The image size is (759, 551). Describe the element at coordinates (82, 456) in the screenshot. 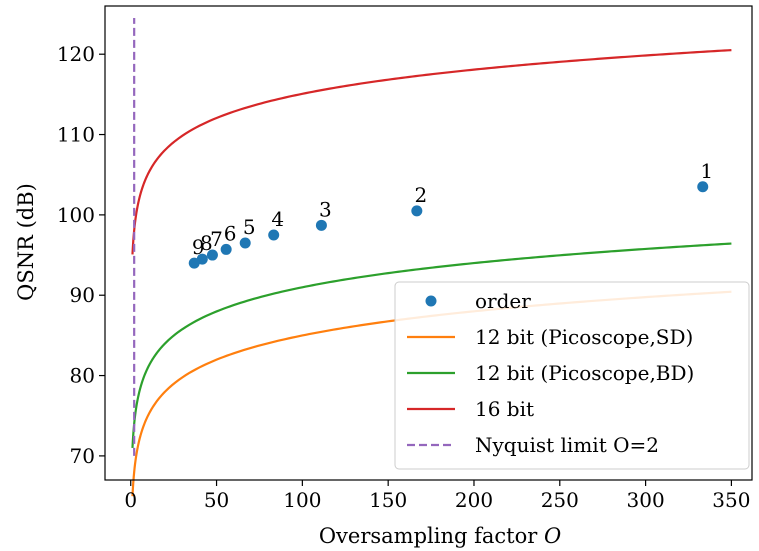

I see `y-tick-label: 70` at that location.